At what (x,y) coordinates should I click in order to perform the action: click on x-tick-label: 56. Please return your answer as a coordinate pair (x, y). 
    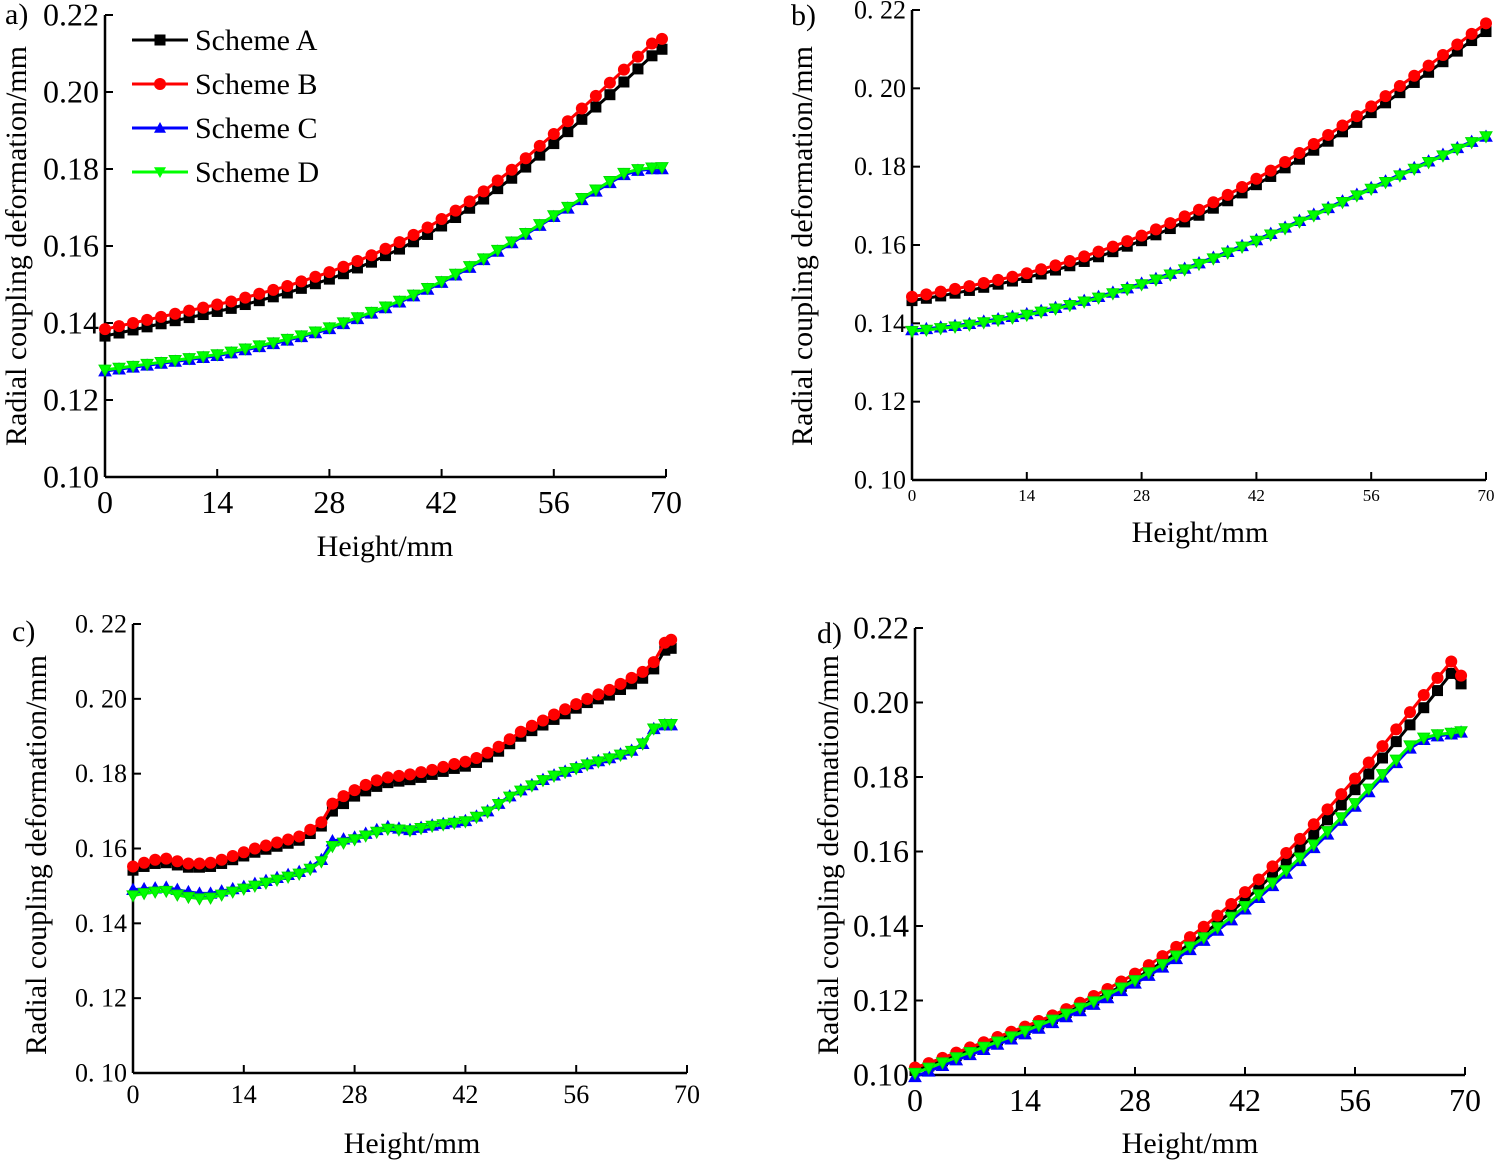
    Looking at the image, I should click on (576, 1094).